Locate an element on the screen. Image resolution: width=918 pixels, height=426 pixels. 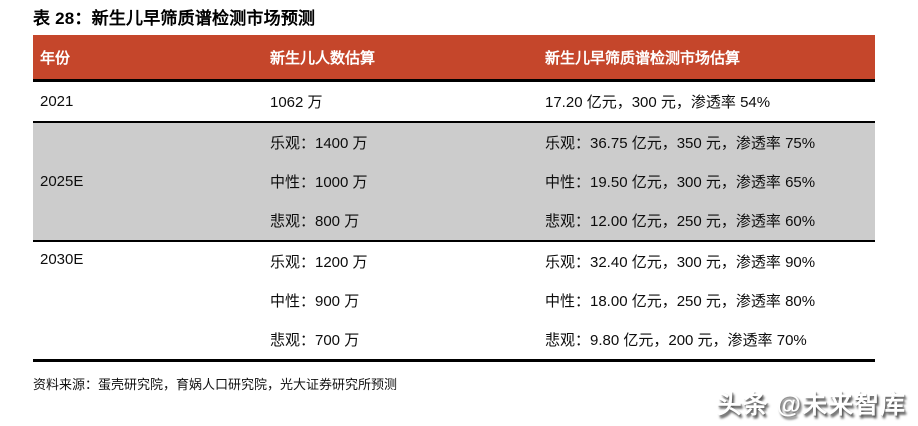
watermark: 头条 @未来智库 is located at coordinates (811, 405).